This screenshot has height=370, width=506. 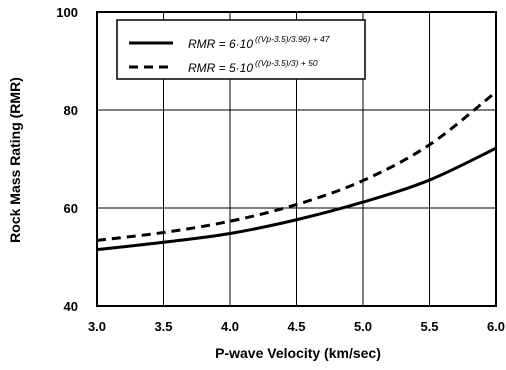 What do you see at coordinates (71, 208) in the screenshot?
I see `y-tick-label: 60` at bounding box center [71, 208].